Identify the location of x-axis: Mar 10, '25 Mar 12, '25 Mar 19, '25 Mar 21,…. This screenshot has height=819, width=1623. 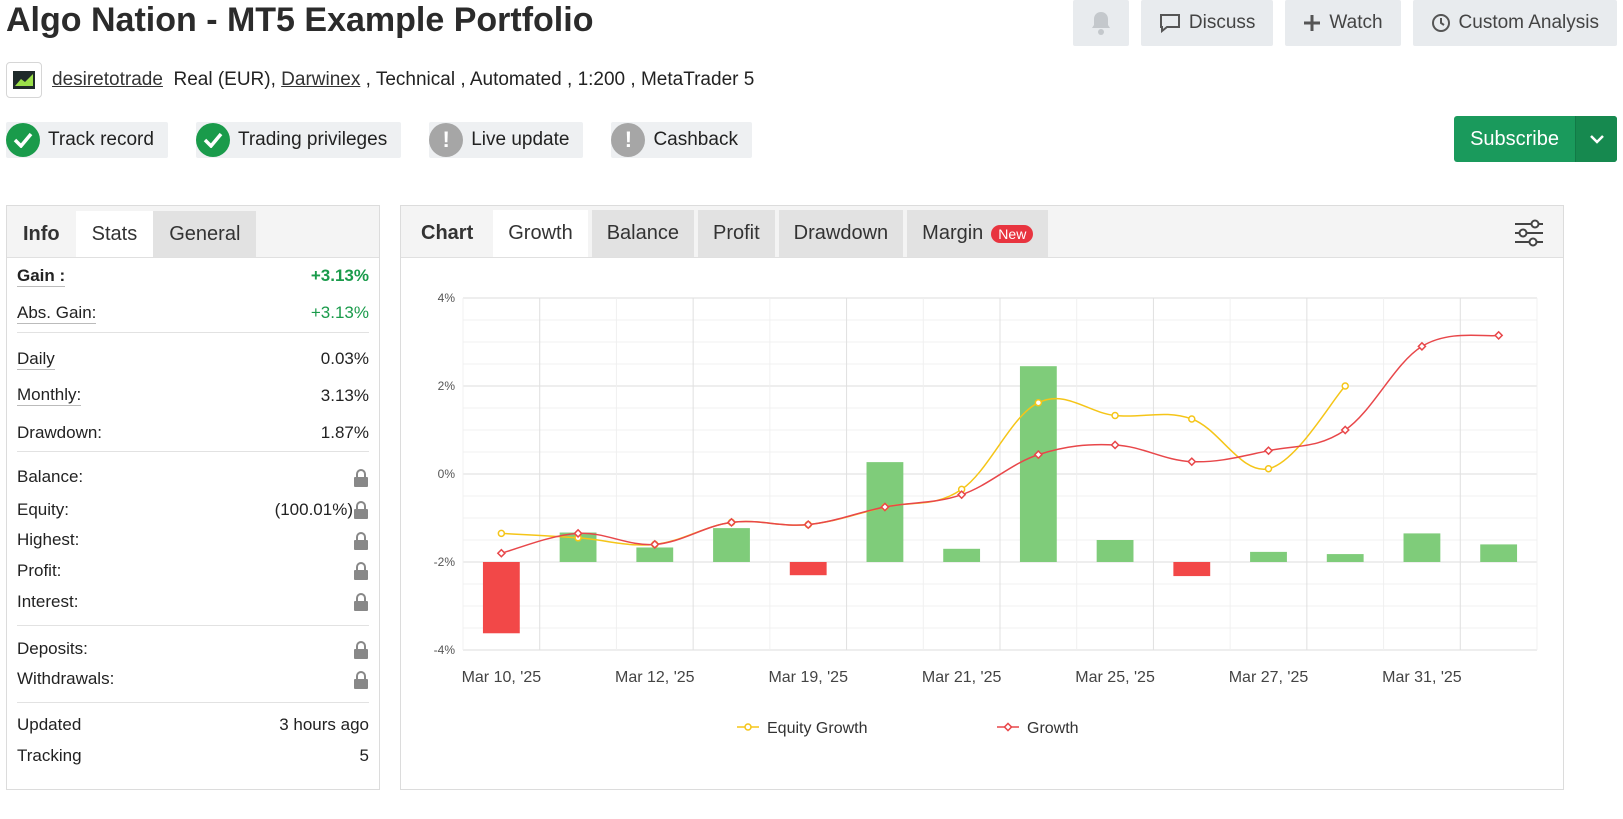
(962, 677).